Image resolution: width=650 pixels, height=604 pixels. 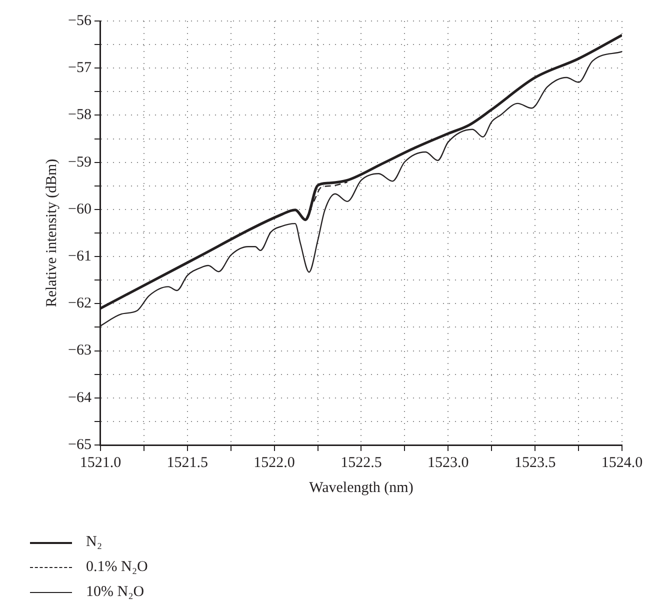 I want to click on legend-label: 0.1% N₂O, so click(x=117, y=567).